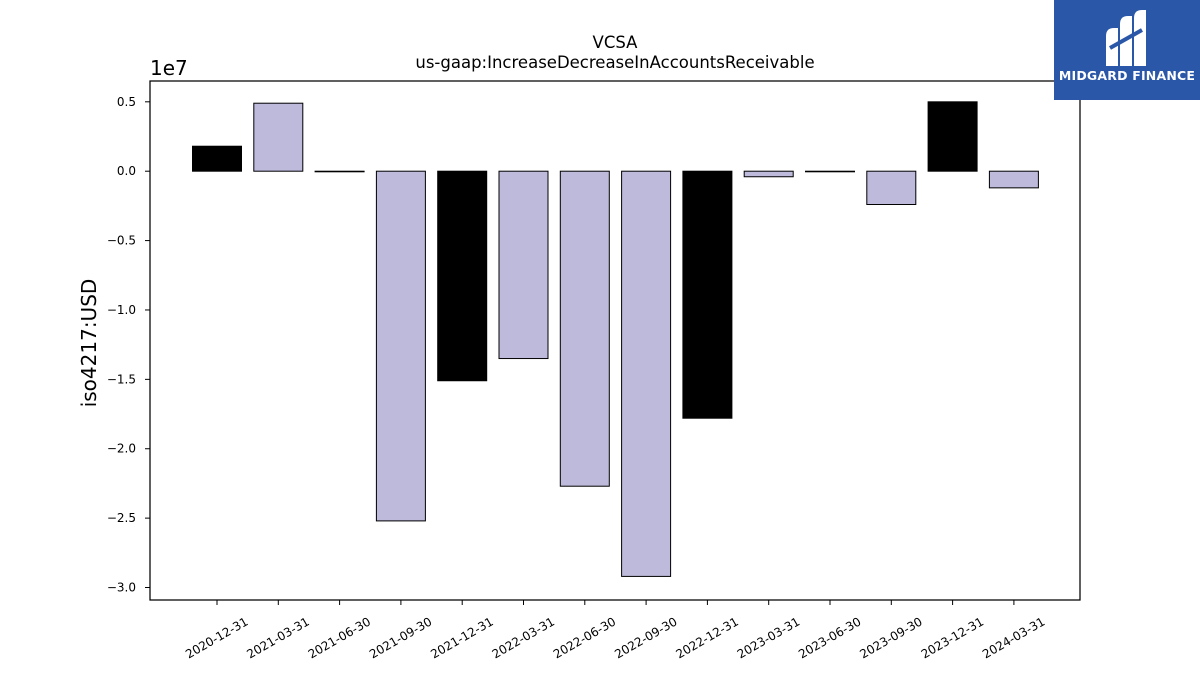 This screenshot has width=1200, height=675. What do you see at coordinates (169, 68) in the screenshot?
I see `y-offset-label: 1e7` at bounding box center [169, 68].